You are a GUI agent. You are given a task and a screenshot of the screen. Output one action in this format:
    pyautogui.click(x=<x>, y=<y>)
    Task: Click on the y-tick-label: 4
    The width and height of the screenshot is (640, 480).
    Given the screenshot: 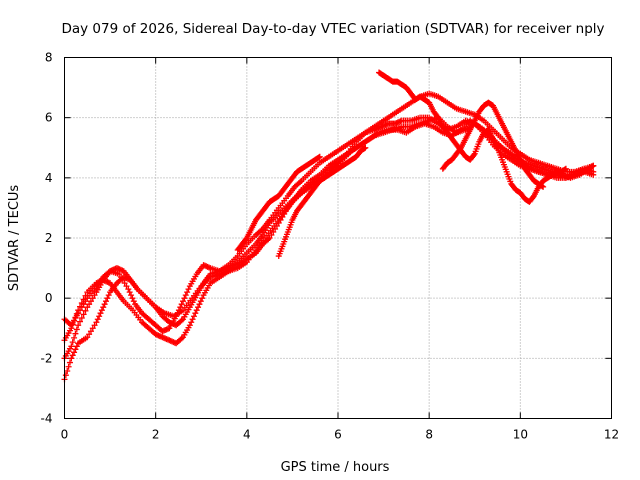 What is the action you would take?
    pyautogui.click(x=49, y=178)
    